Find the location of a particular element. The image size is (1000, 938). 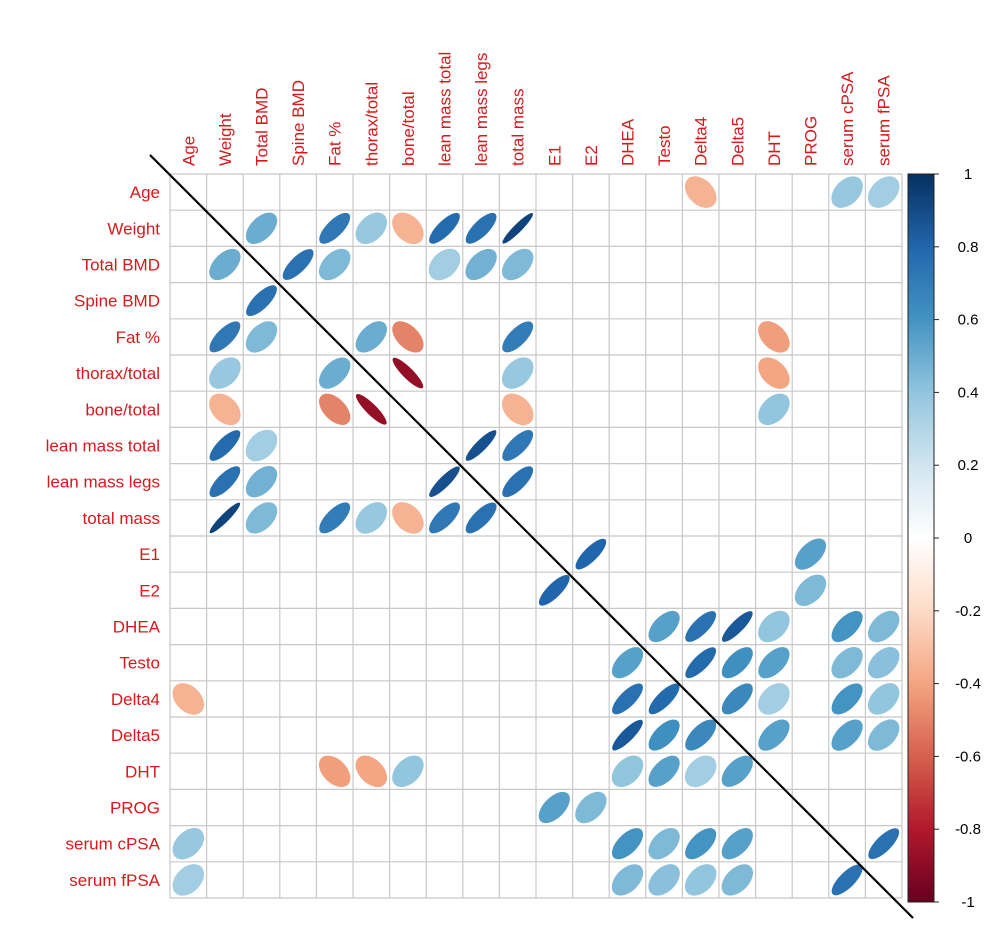

corr-ellipse-fat--bone-total is located at coordinates (408, 337).